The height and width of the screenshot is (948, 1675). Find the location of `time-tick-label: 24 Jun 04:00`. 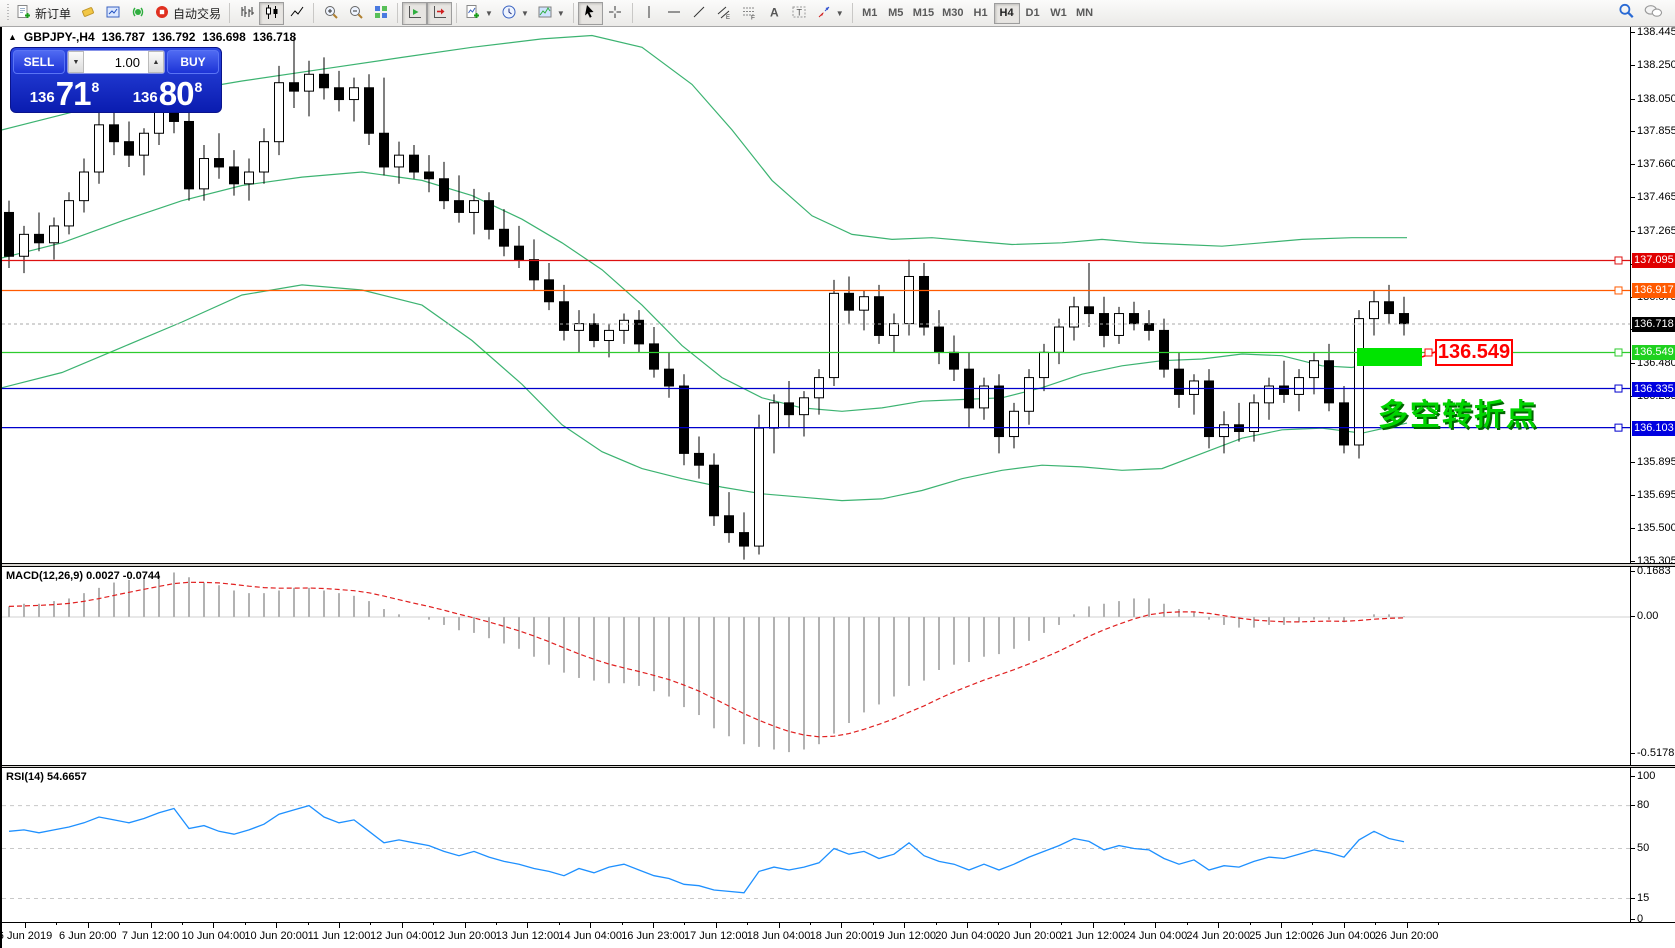

time-tick-label: 24 Jun 04:00 is located at coordinates (1155, 936).